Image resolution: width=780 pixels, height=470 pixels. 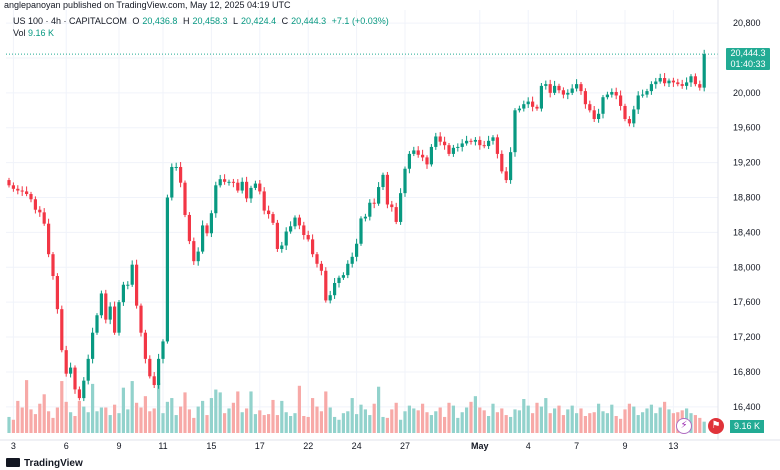 What do you see at coordinates (390, 445) in the screenshot?
I see `time-axis: 3 6 9 11 15 17 22 24 27 May 4 7 9 13` at bounding box center [390, 445].